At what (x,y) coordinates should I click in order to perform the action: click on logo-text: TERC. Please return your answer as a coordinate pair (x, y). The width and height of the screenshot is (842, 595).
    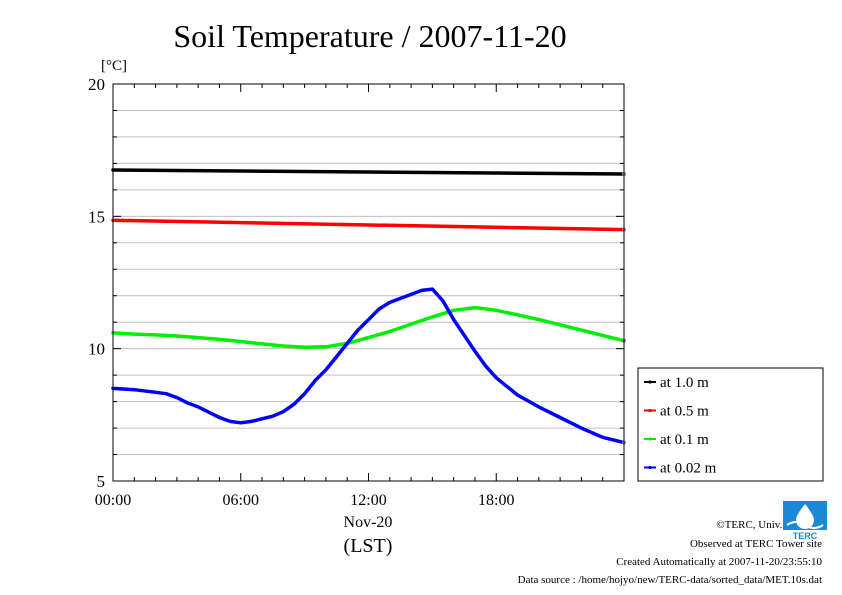
    Looking at the image, I should click on (805, 536).